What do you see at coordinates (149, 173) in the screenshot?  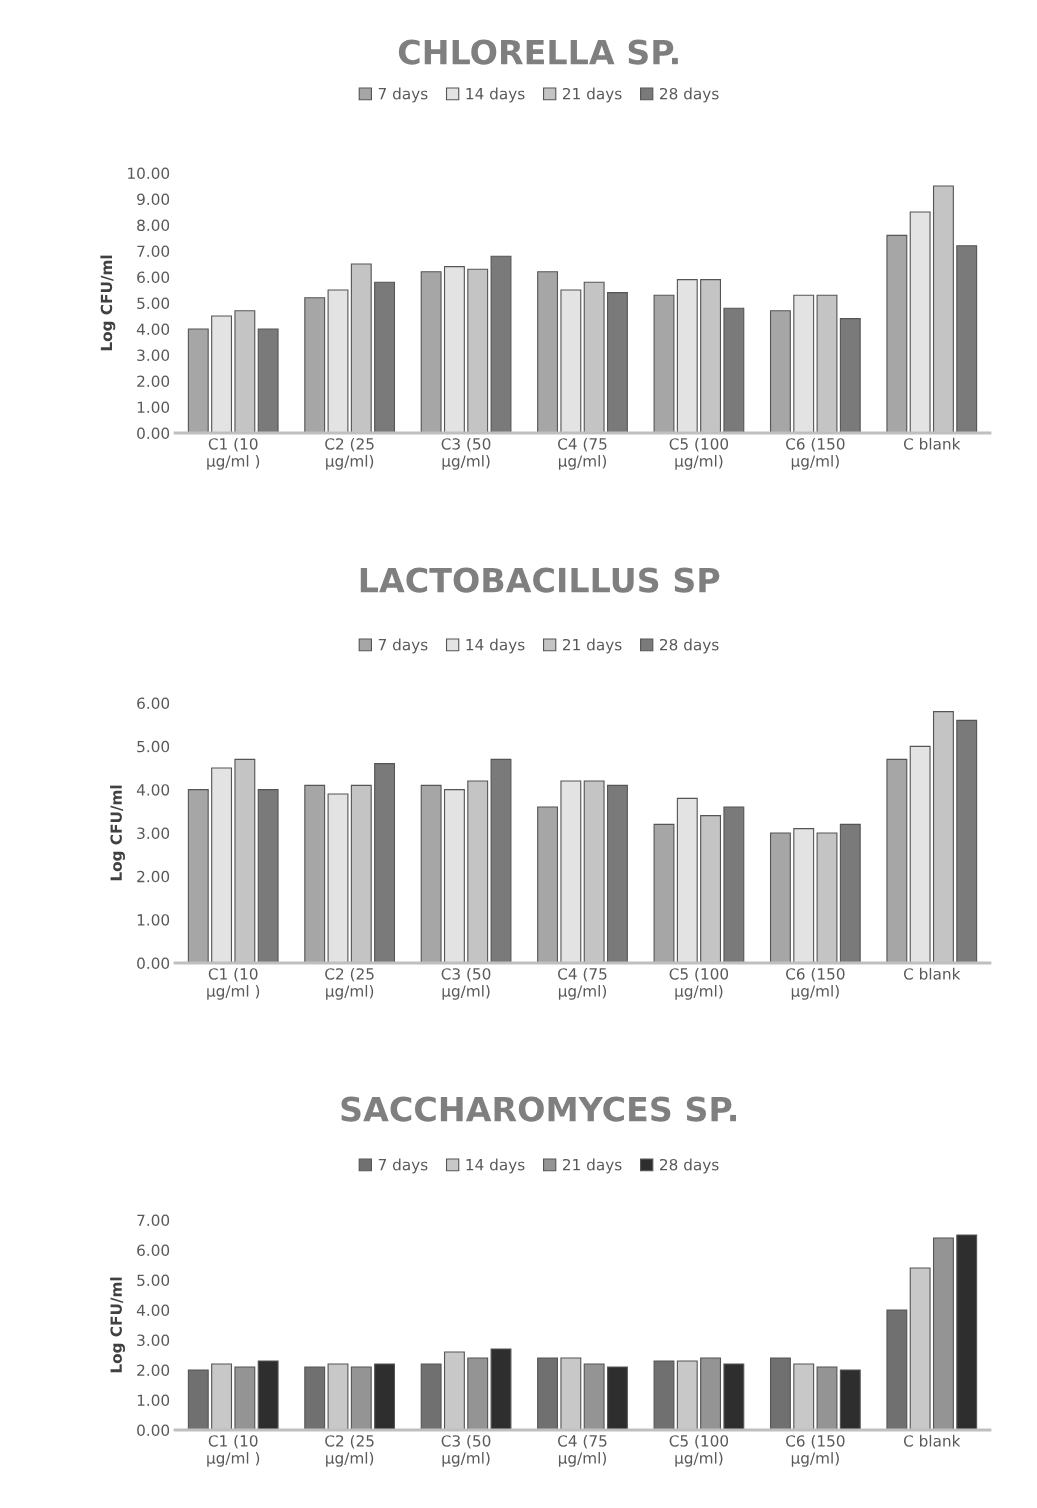 I see `y-tick-label: 10.00` at bounding box center [149, 173].